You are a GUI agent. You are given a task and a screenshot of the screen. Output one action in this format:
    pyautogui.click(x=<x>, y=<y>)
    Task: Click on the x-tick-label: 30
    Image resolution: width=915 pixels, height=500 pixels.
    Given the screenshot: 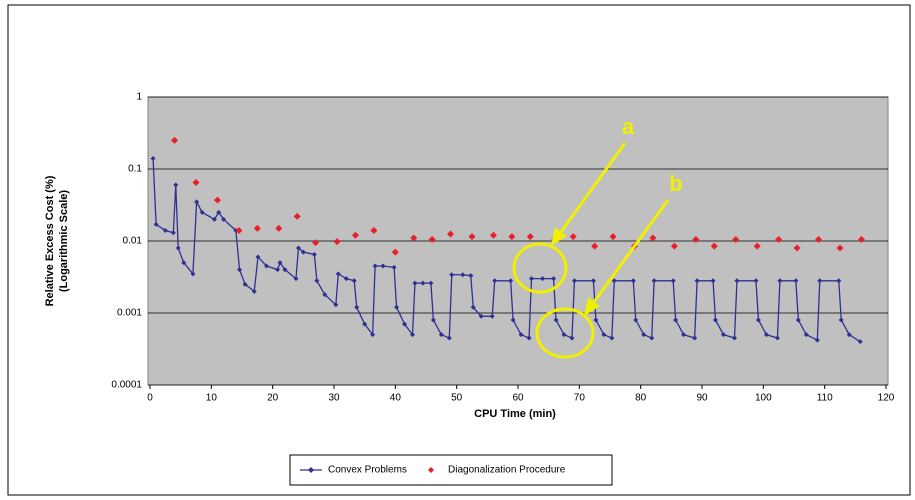 What is the action you would take?
    pyautogui.click(x=334, y=398)
    